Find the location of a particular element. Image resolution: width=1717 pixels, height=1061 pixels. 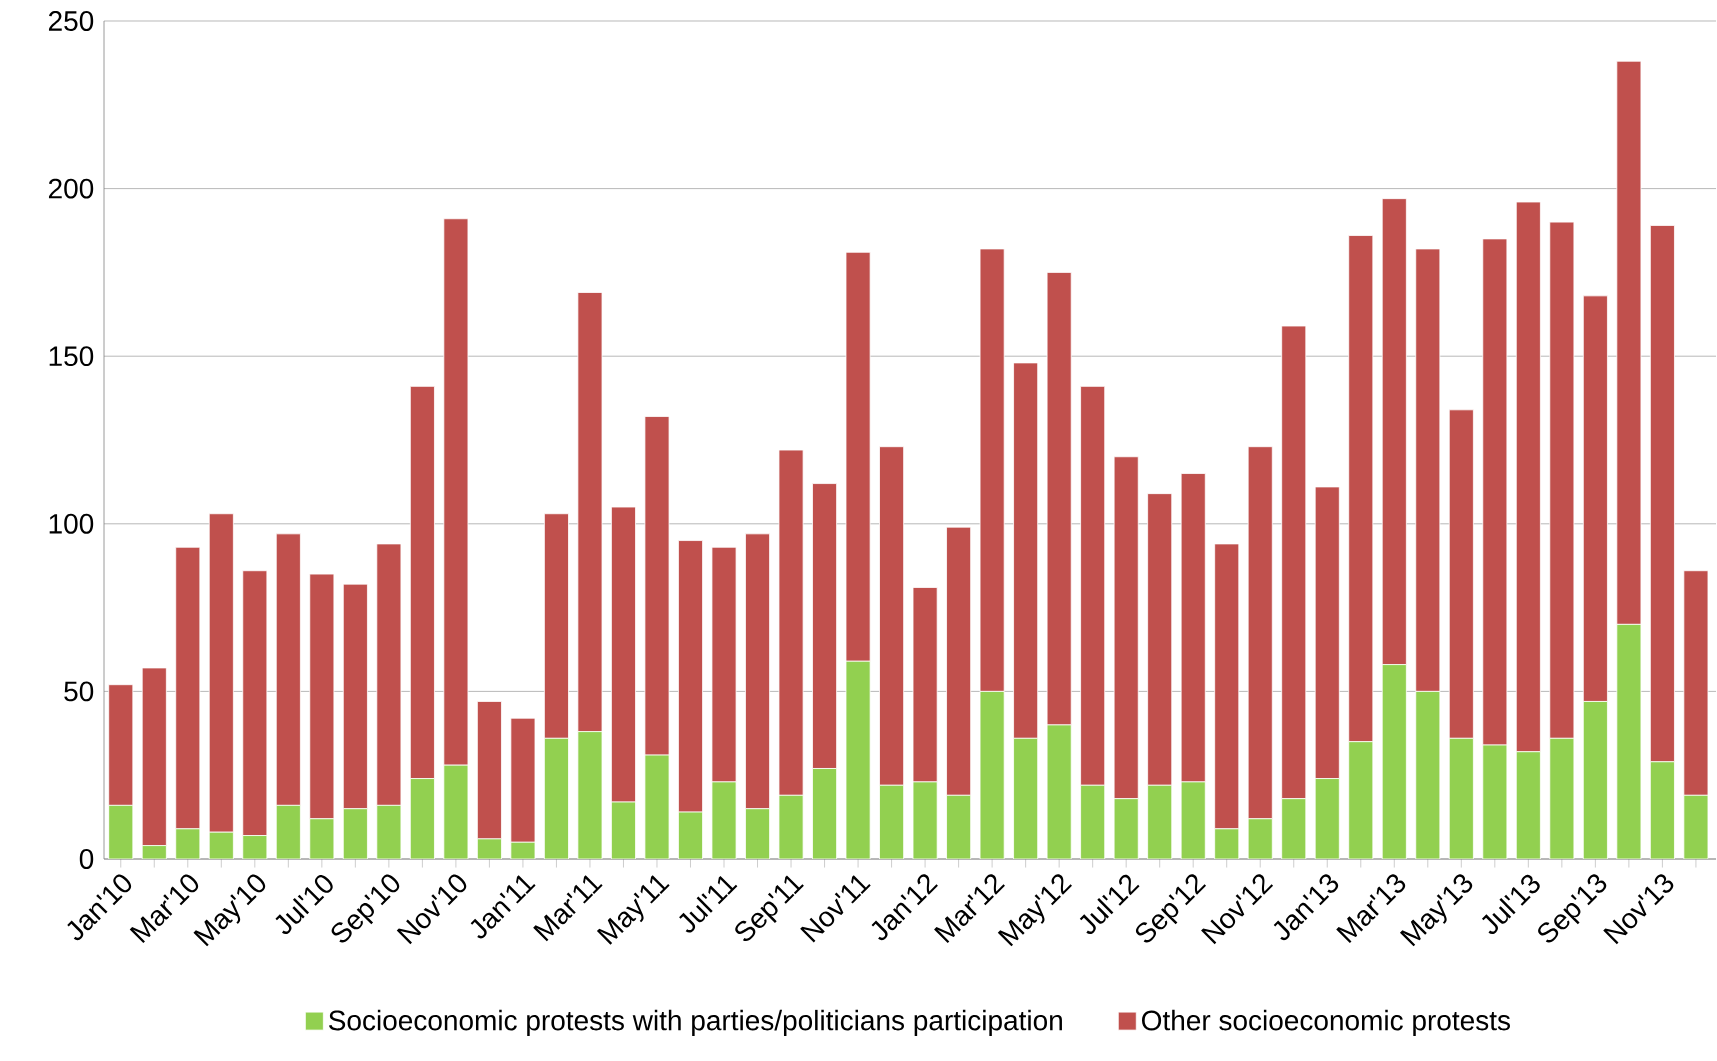

legend-label: Other socioeconomic protests is located at coordinates (1325, 1022).